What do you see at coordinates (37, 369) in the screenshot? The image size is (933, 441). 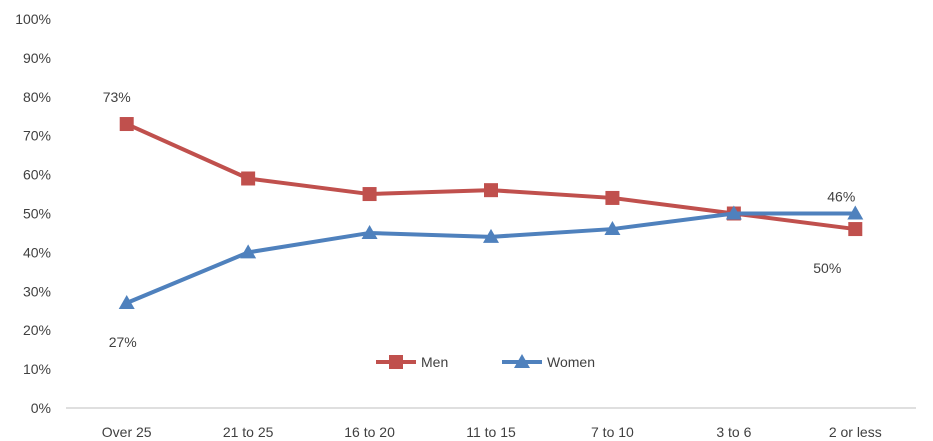 I see `y-tick-label: 10%` at bounding box center [37, 369].